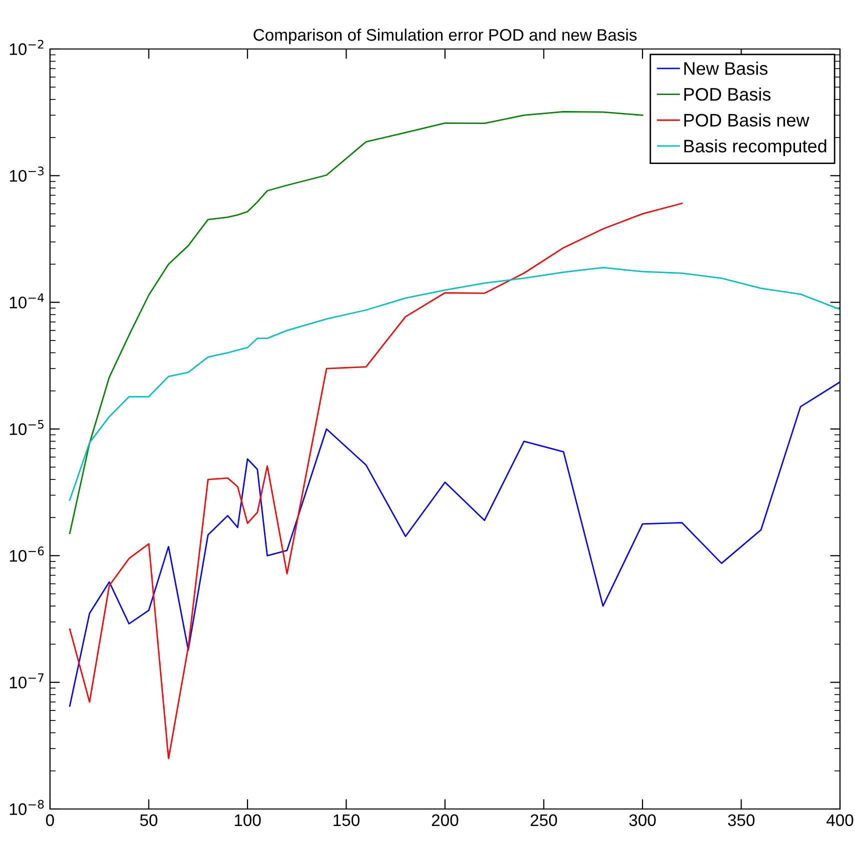  I want to click on x-tick-label: 300, so click(642, 820).